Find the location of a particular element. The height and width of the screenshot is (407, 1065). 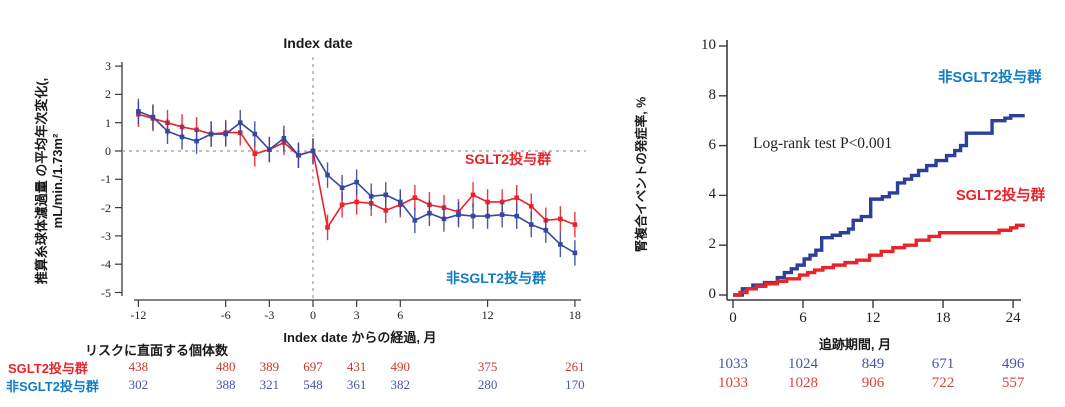

left-x-tick-label: -6 is located at coordinates (225, 315).